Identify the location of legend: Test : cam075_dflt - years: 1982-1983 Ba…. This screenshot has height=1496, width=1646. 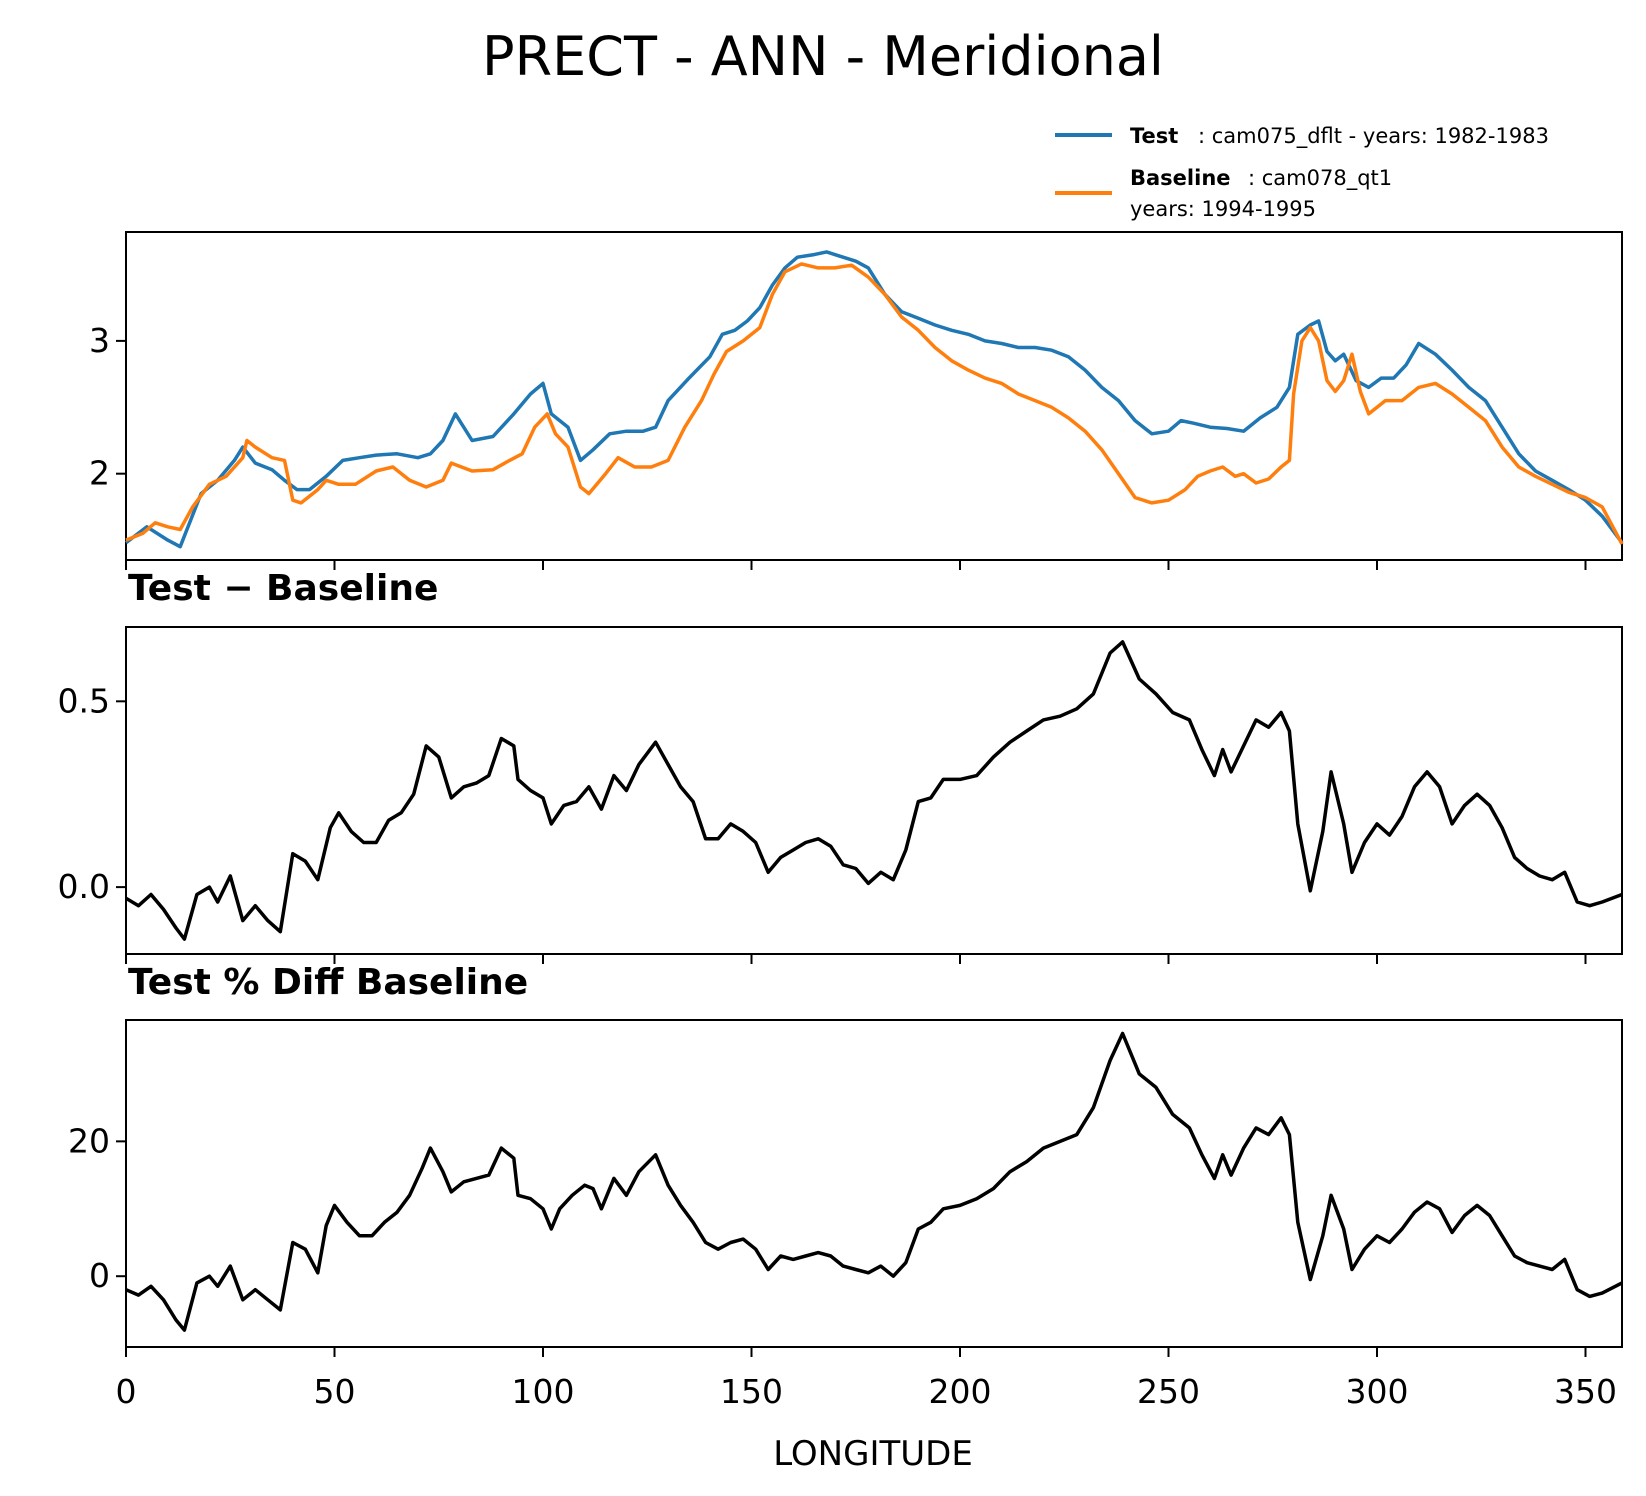
(1302, 172).